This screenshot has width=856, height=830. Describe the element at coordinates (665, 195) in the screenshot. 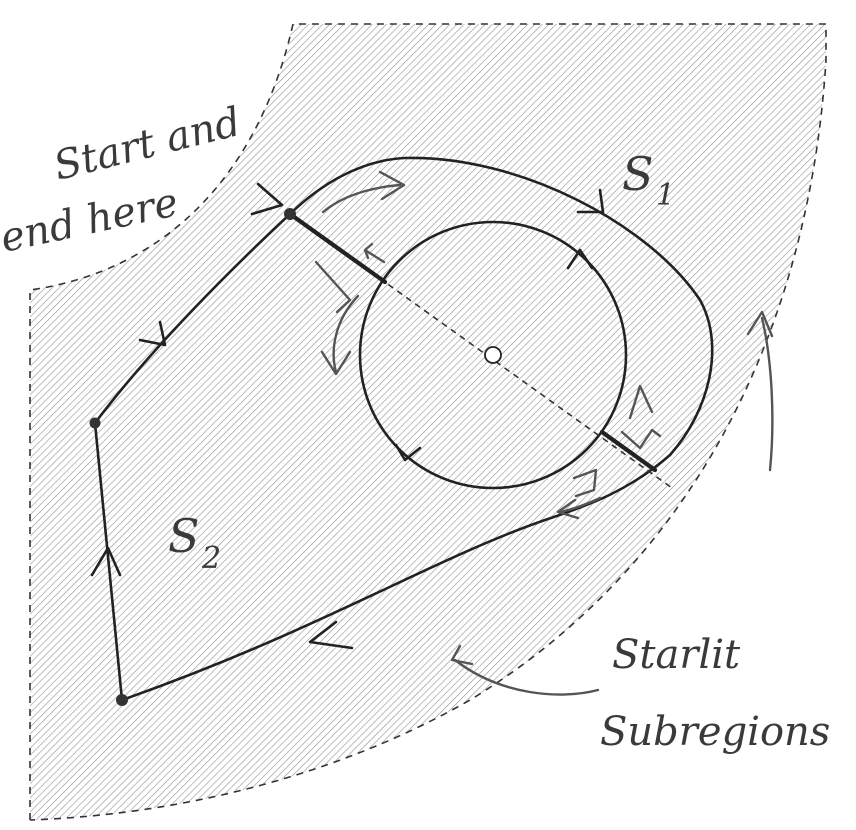

I see `s1-subscript: 1` at that location.